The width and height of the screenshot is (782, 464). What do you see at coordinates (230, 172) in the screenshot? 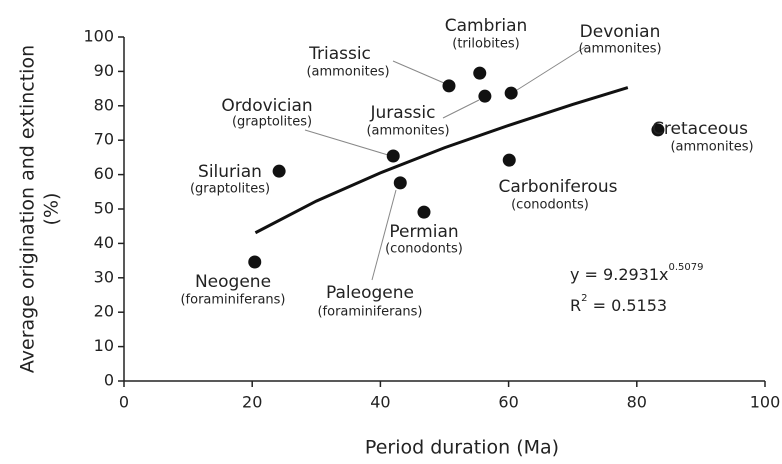
I see `point-label: Silurian` at bounding box center [230, 172].